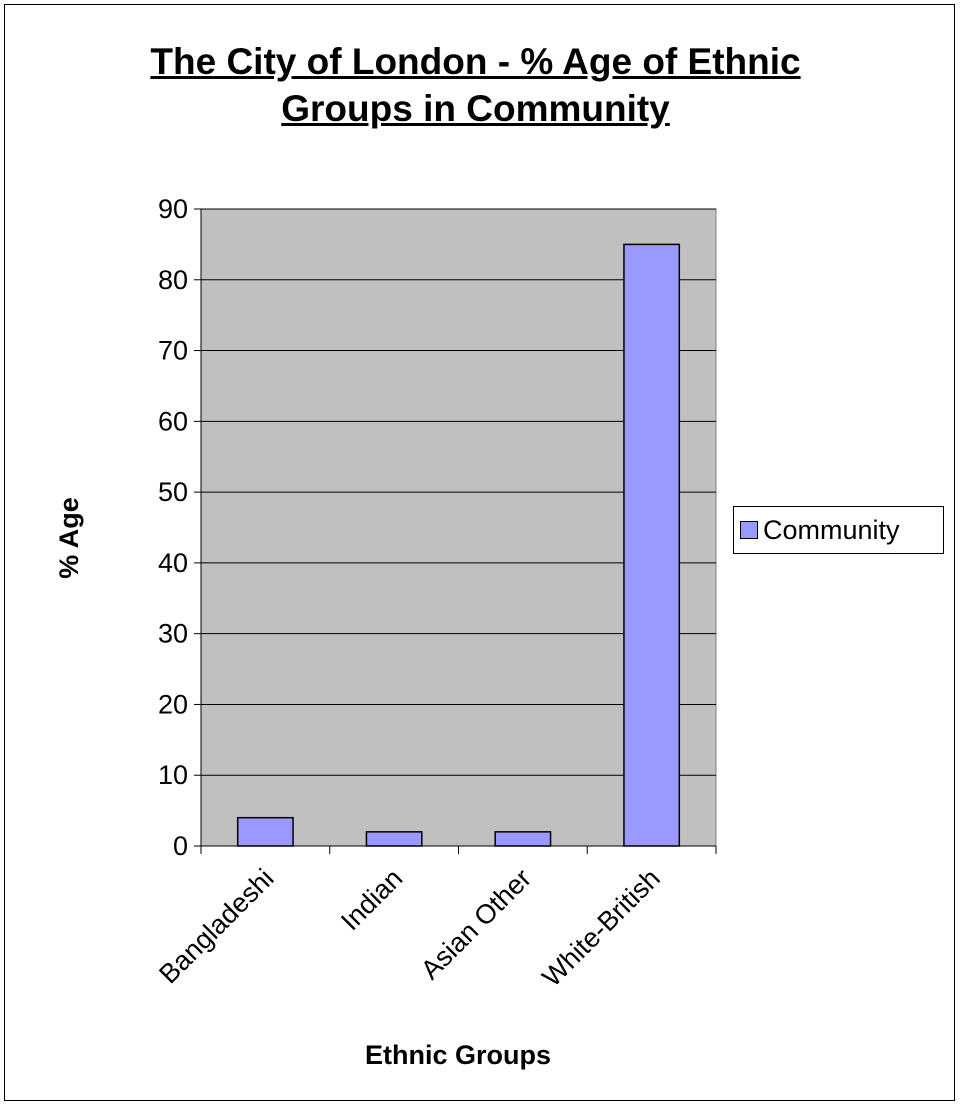 The width and height of the screenshot is (961, 1105). I want to click on y-axis-label: % Age, so click(69, 538).